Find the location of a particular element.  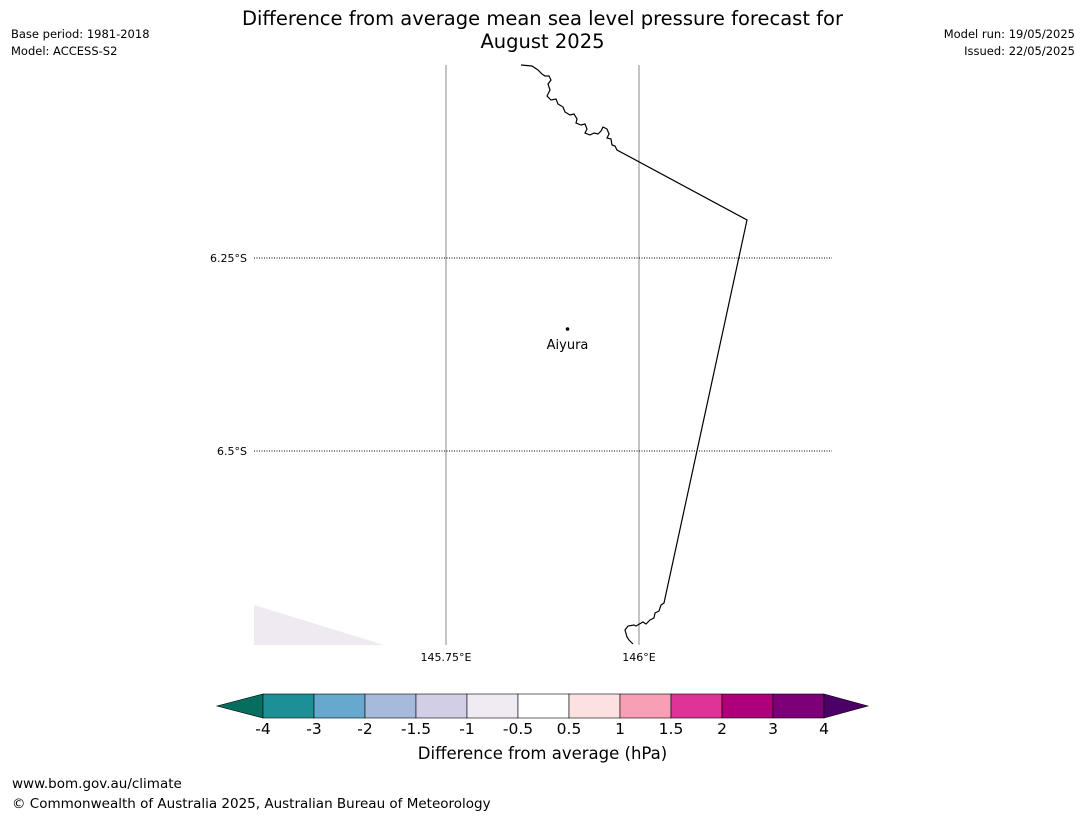

title-line-2: August 2025 is located at coordinates (542, 41).